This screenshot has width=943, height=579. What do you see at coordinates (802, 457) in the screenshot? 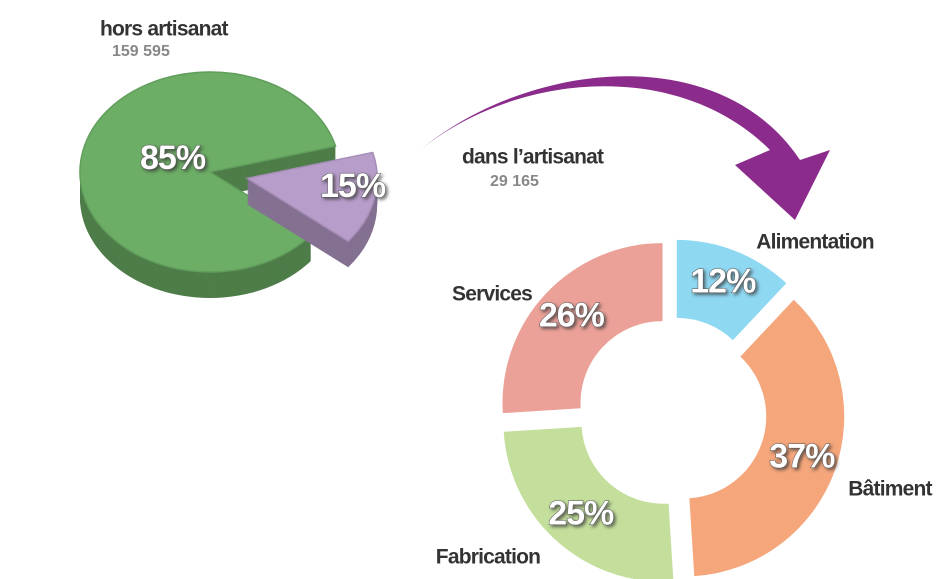
I see `value-label: 37%` at bounding box center [802, 457].